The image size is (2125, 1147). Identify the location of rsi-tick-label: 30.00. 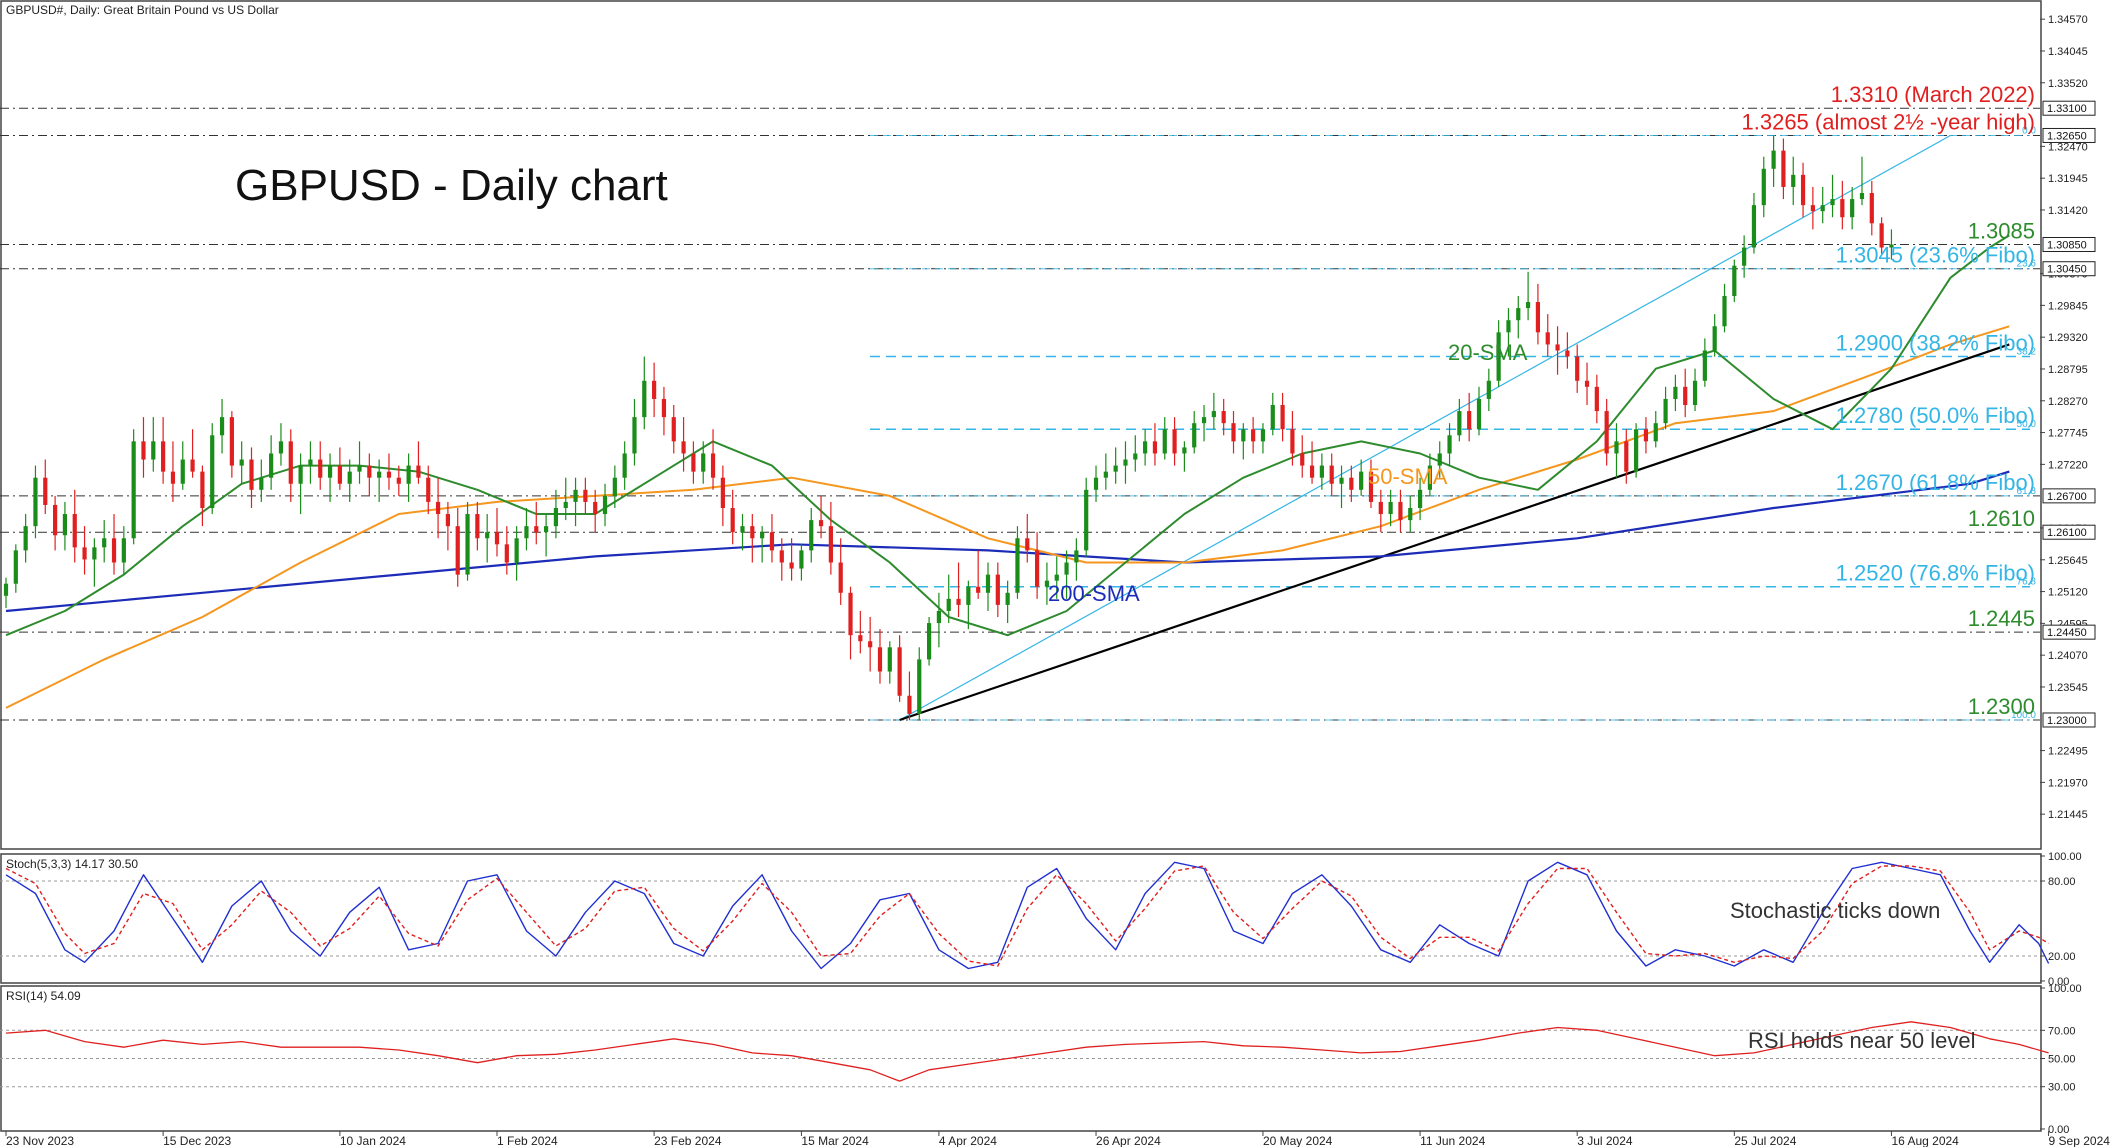
(2062, 1088).